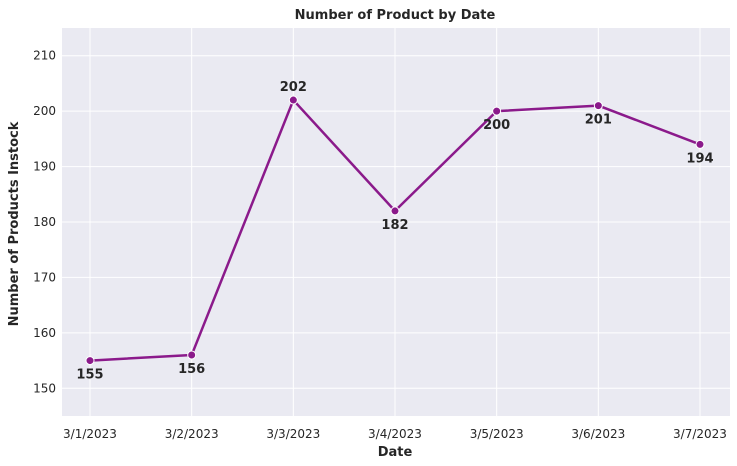  Describe the element at coordinates (395, 452) in the screenshot. I see `x-axis-label: Date` at that location.